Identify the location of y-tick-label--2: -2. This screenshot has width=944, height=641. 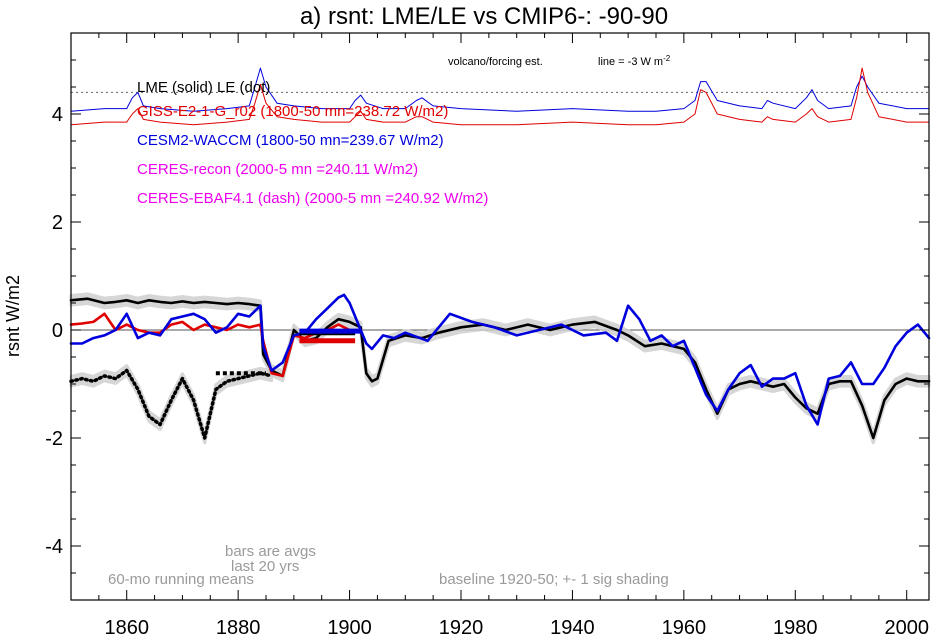
(54, 439).